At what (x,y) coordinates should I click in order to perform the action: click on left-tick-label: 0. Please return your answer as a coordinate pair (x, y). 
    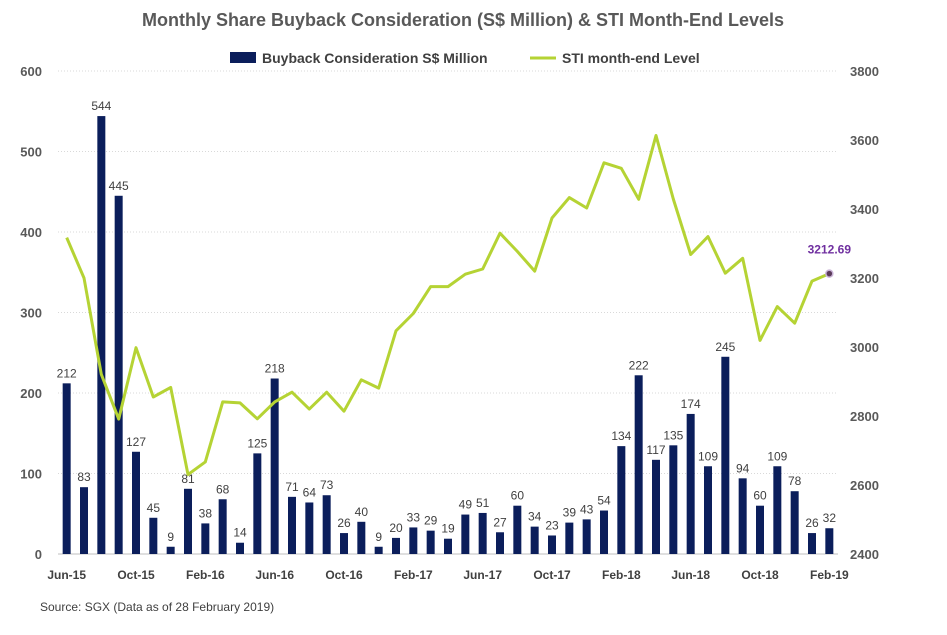
    Looking at the image, I should click on (38, 554).